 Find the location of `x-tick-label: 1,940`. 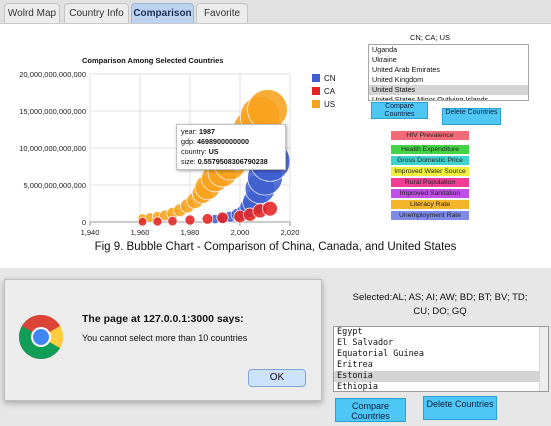

x-tick-label: 1,940 is located at coordinates (90, 232).